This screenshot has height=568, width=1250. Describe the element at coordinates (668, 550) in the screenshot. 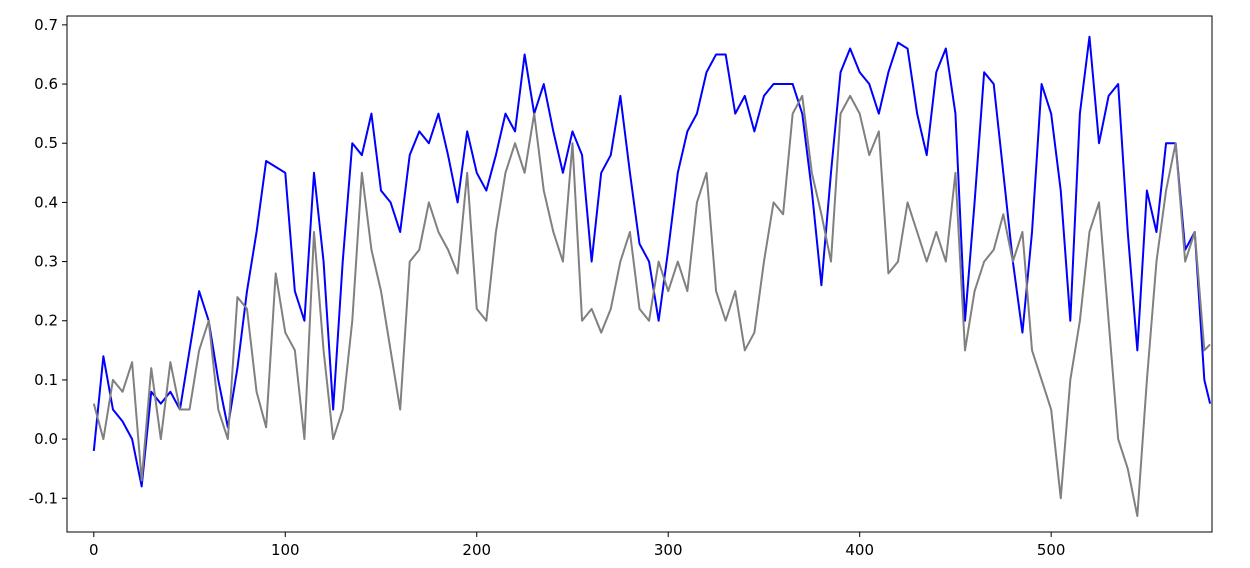

I see `x-tick-label: 300` at that location.